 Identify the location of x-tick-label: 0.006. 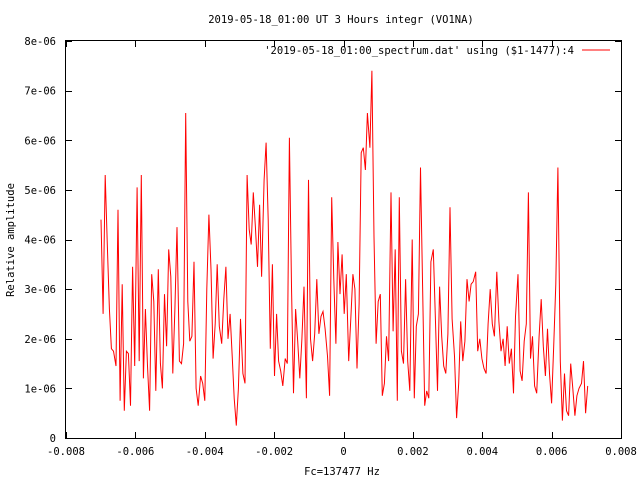
(552, 452).